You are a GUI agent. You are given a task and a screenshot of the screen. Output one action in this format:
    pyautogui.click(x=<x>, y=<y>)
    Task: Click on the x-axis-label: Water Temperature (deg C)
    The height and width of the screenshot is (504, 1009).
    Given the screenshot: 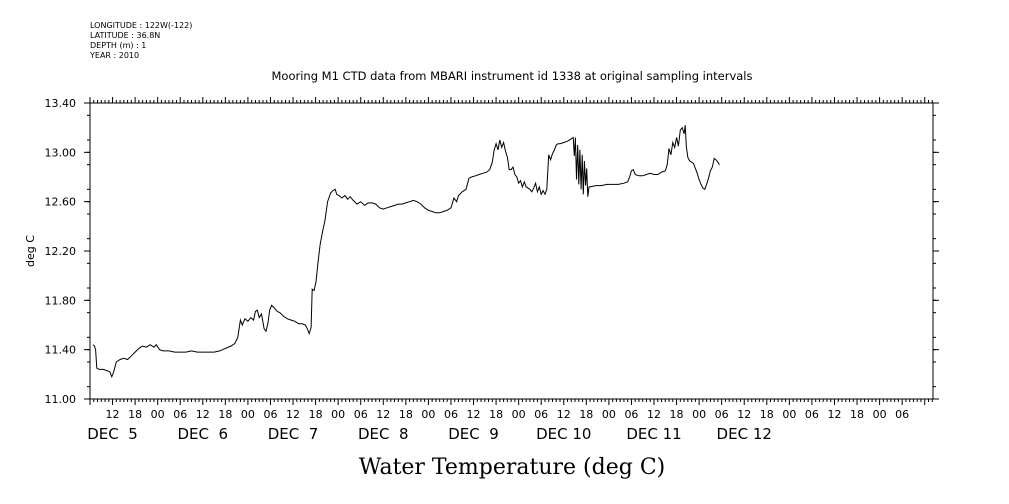 What is the action you would take?
    pyautogui.click(x=512, y=467)
    